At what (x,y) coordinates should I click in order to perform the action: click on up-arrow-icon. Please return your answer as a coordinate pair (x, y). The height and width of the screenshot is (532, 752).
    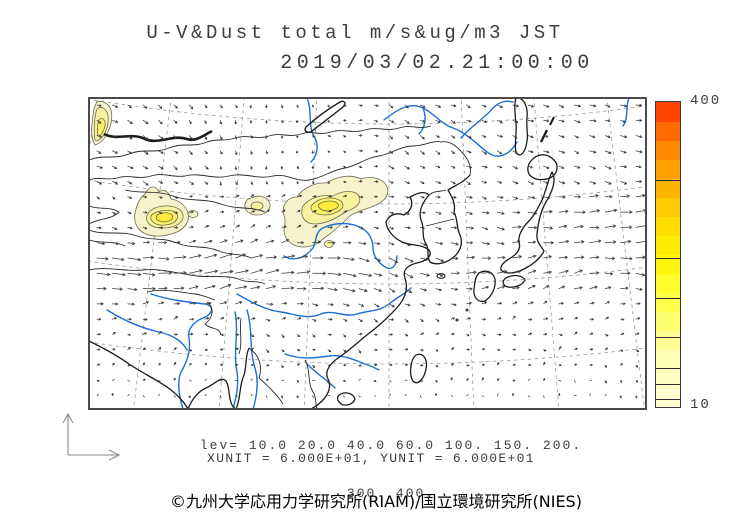
    Looking at the image, I should click on (68, 433).